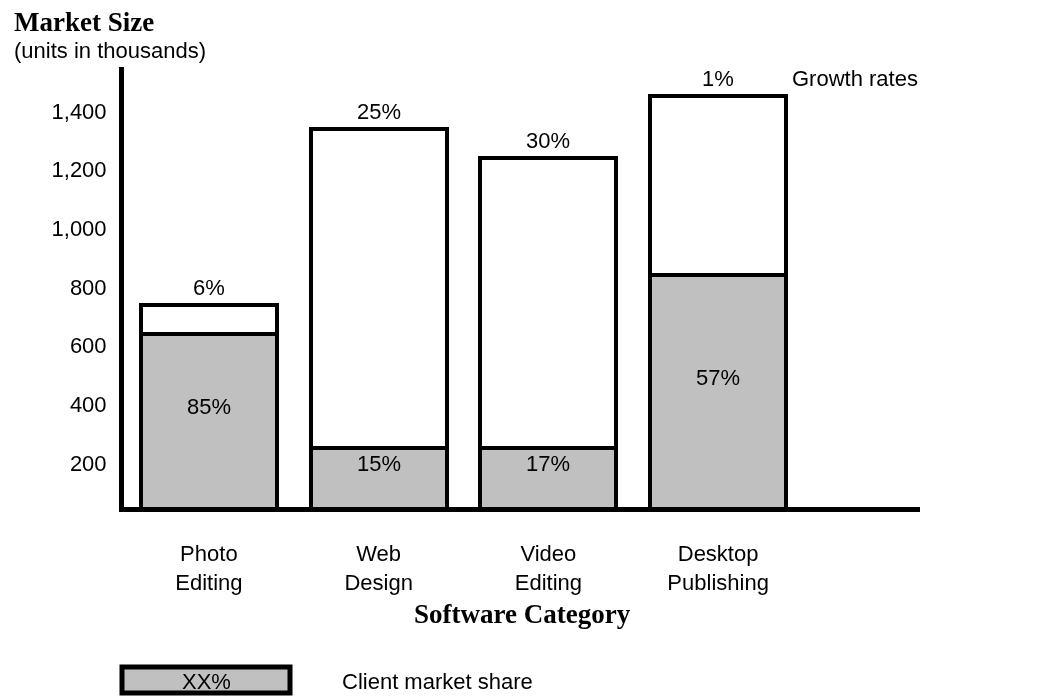  Describe the element at coordinates (88, 287) in the screenshot. I see `y-tick-label: 800` at that location.